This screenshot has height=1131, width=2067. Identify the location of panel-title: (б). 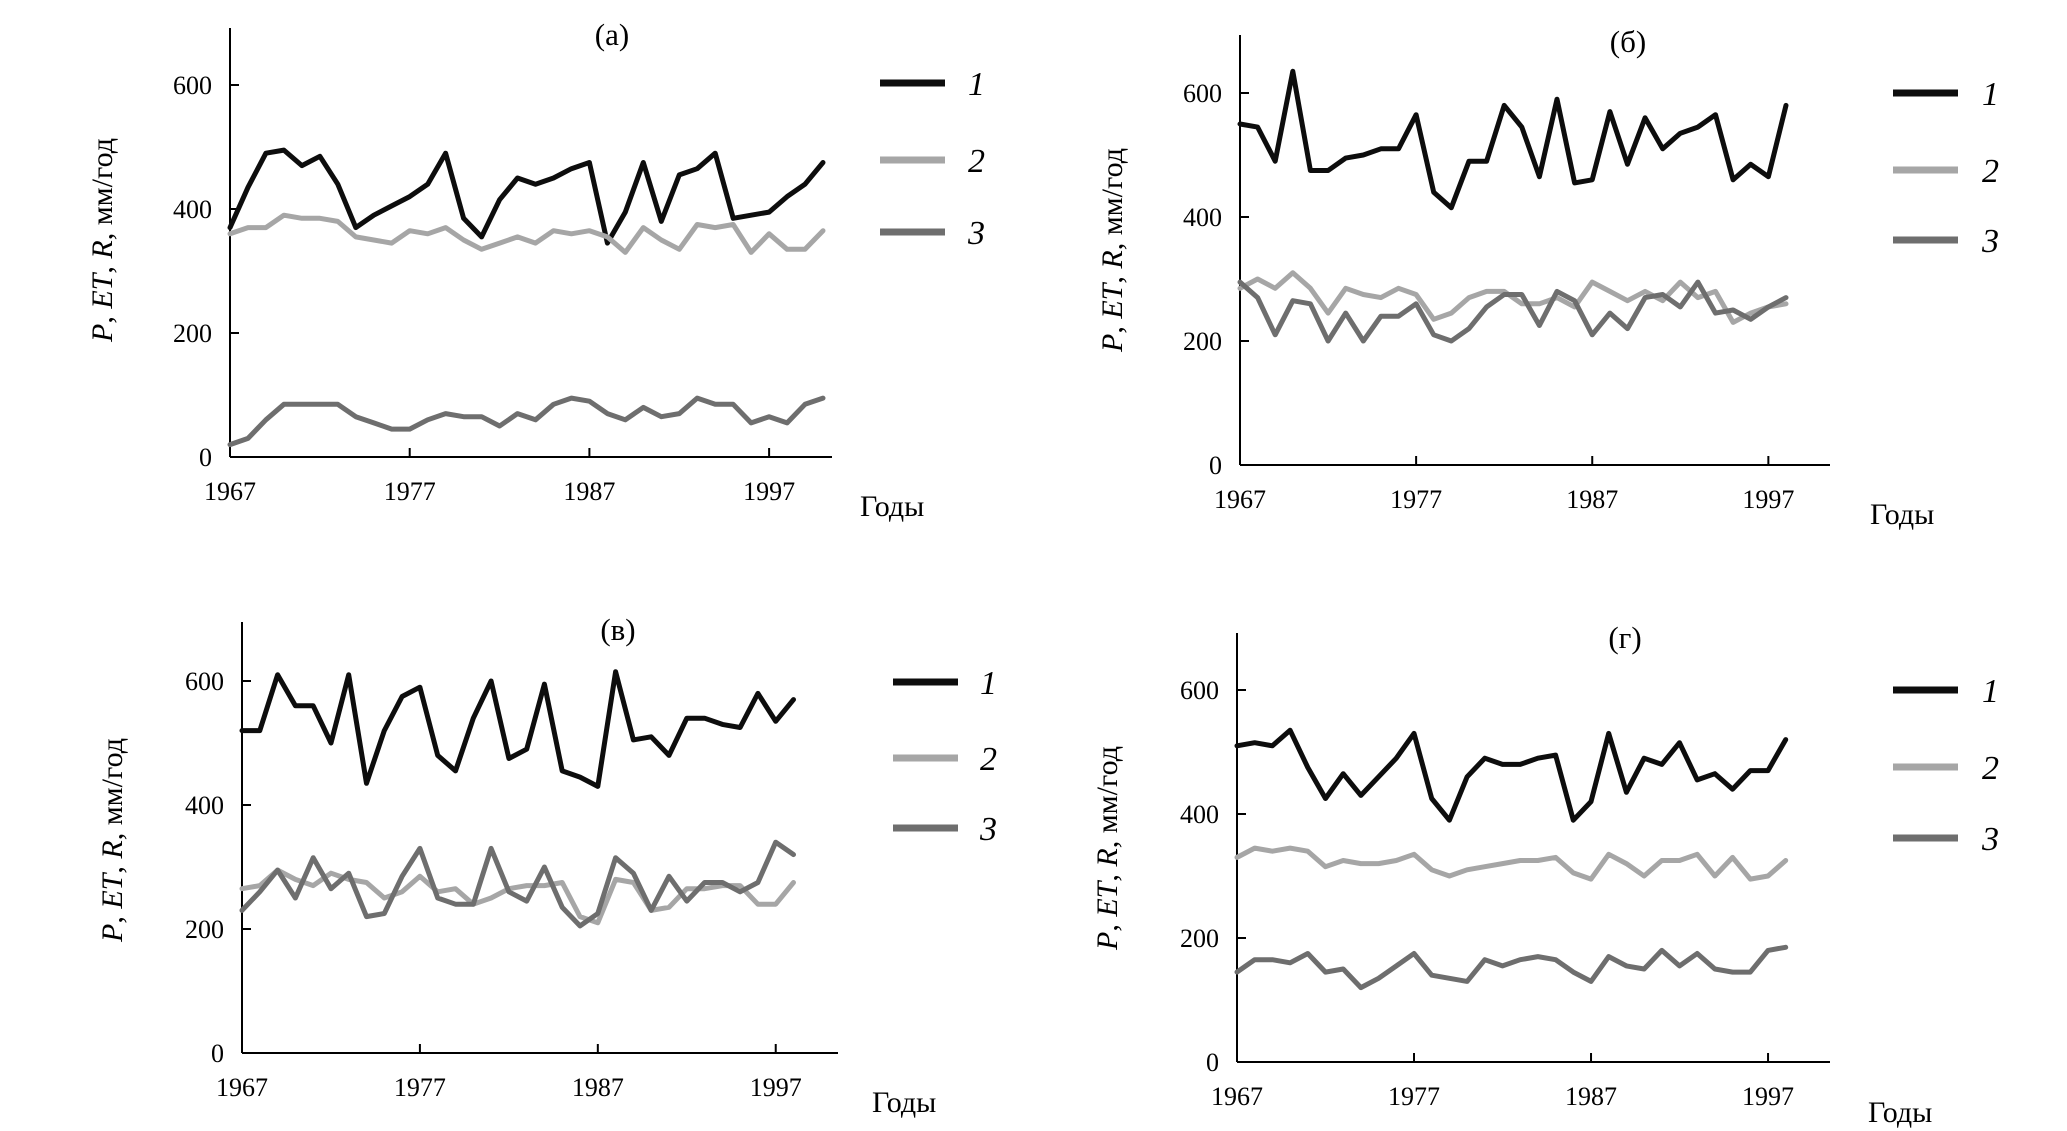
(1628, 41).